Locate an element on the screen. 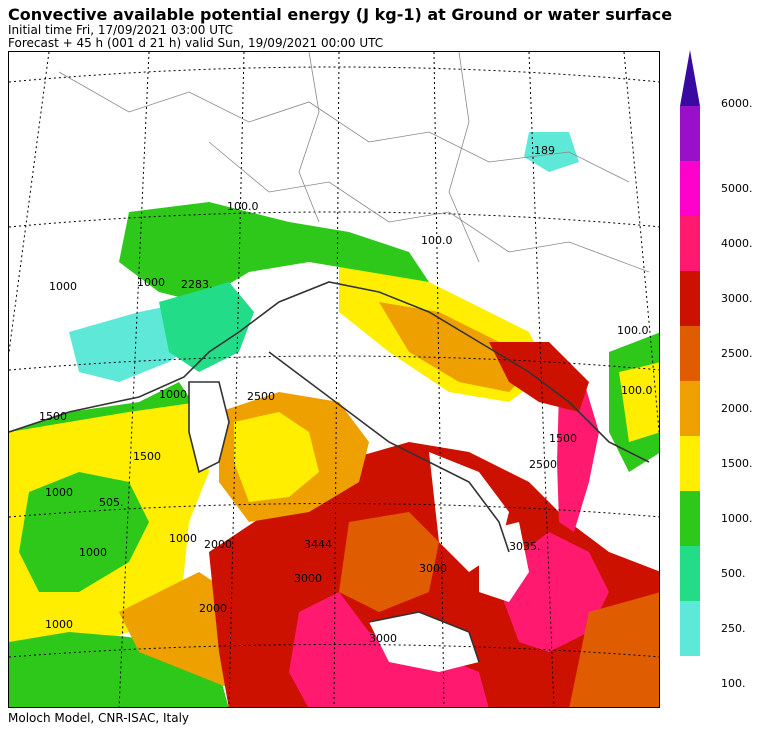  field-west-green-inner is located at coordinates (84, 532).